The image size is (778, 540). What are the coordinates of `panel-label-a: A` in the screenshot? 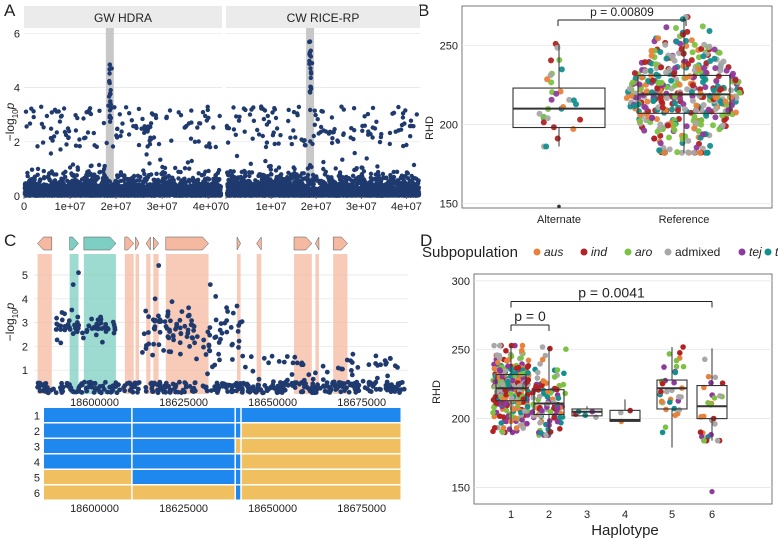 It's located at (10, 10).